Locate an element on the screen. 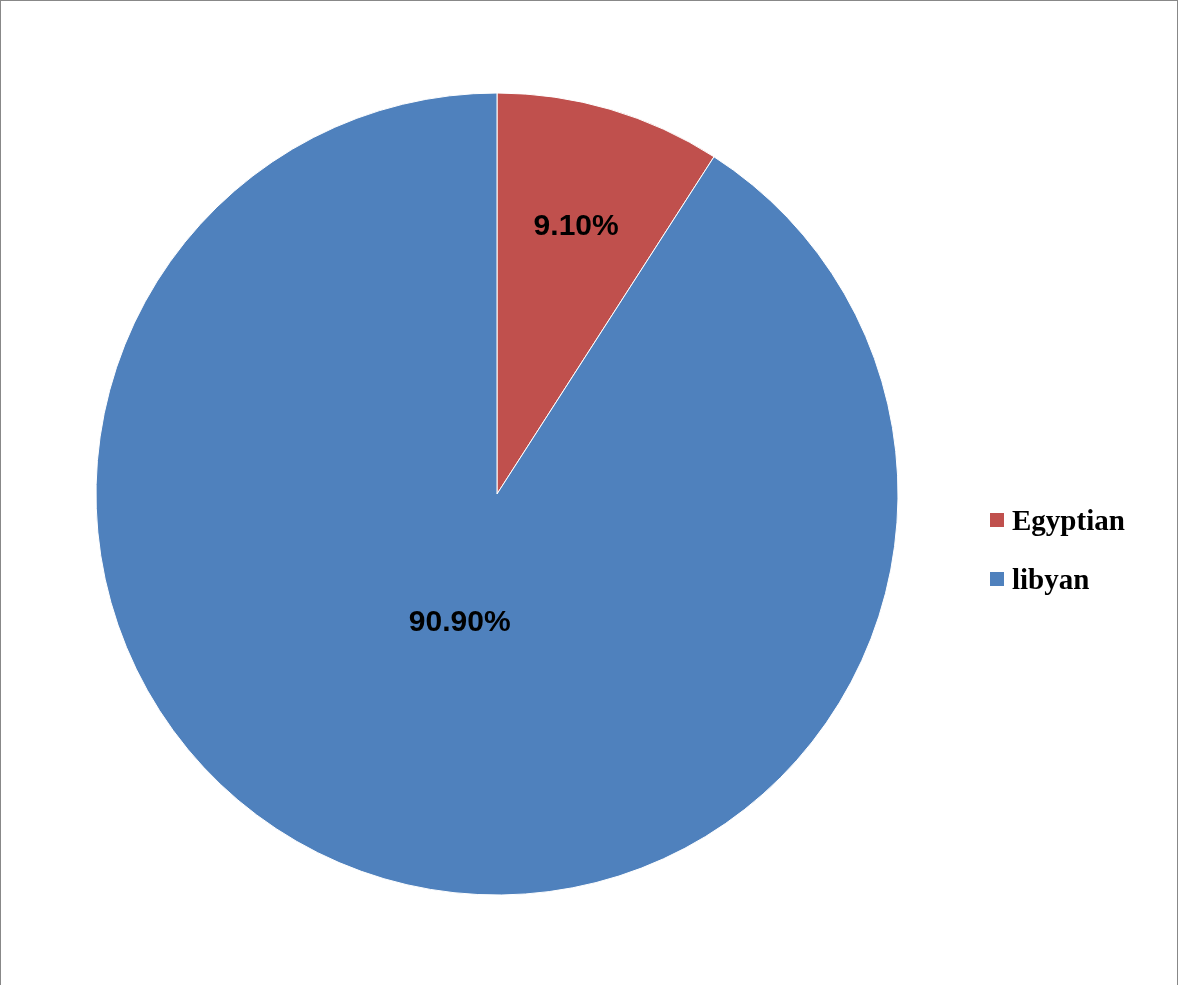  data-label: 90.90% is located at coordinates (459, 621).